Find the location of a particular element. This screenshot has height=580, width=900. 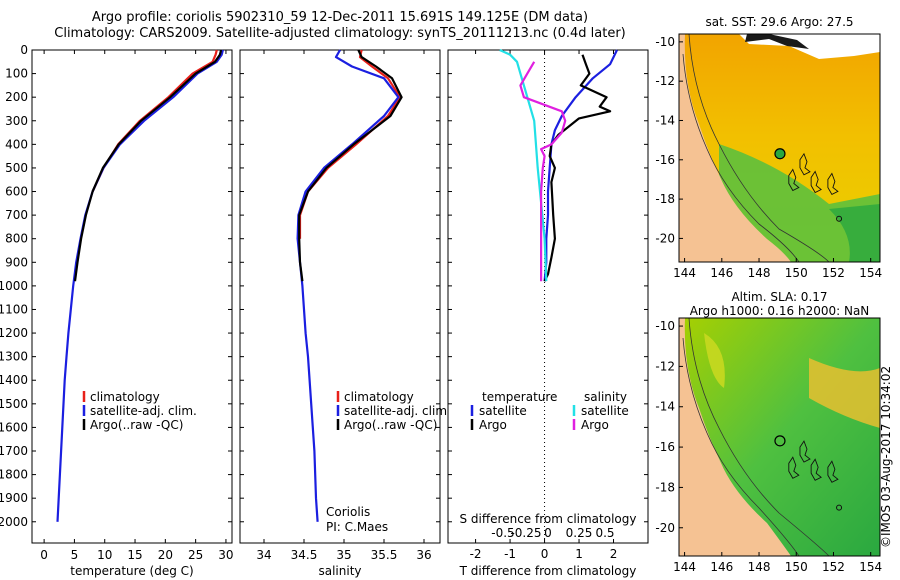

legend-label: satellite-adj. clim. is located at coordinates (143, 411).